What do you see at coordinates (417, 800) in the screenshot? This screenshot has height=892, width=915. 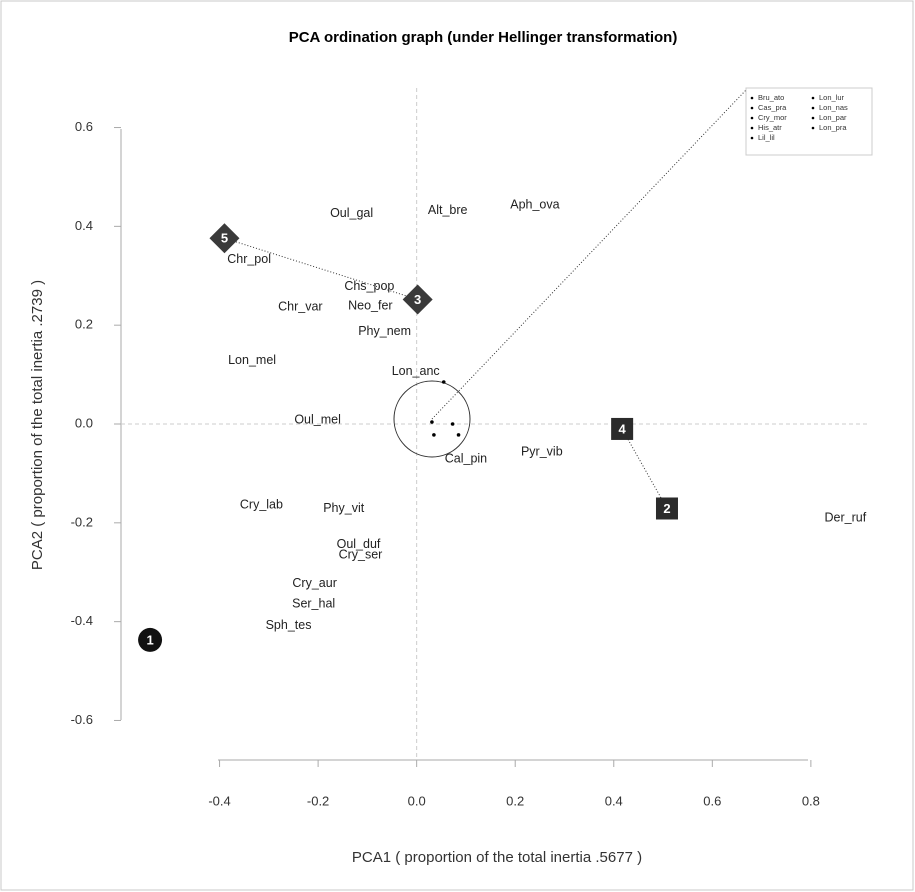 I see `x-tick-label: 0.0` at bounding box center [417, 800].